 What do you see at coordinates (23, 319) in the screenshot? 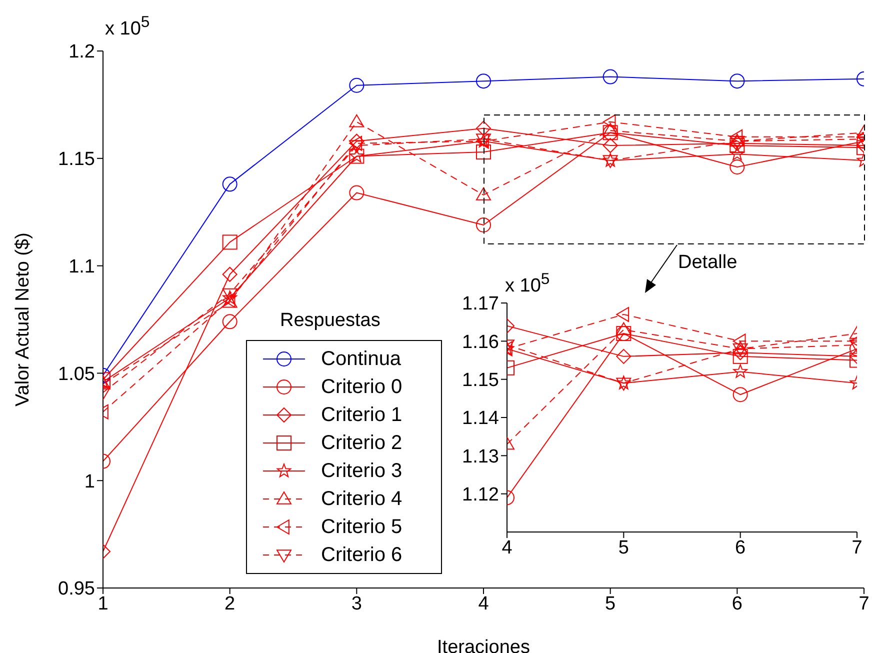
I see `y-axis-title: Valor Actual Neto ($)` at bounding box center [23, 319].